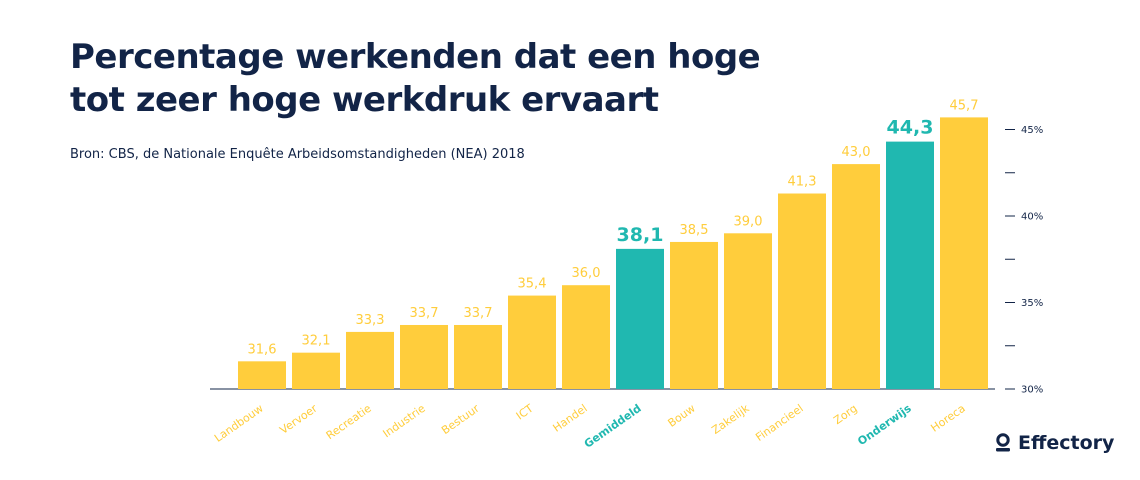 The height and width of the screenshot is (480, 1140). Describe the element at coordinates (964, 105) in the screenshot. I see `data-label-horeca: 45,7` at that location.